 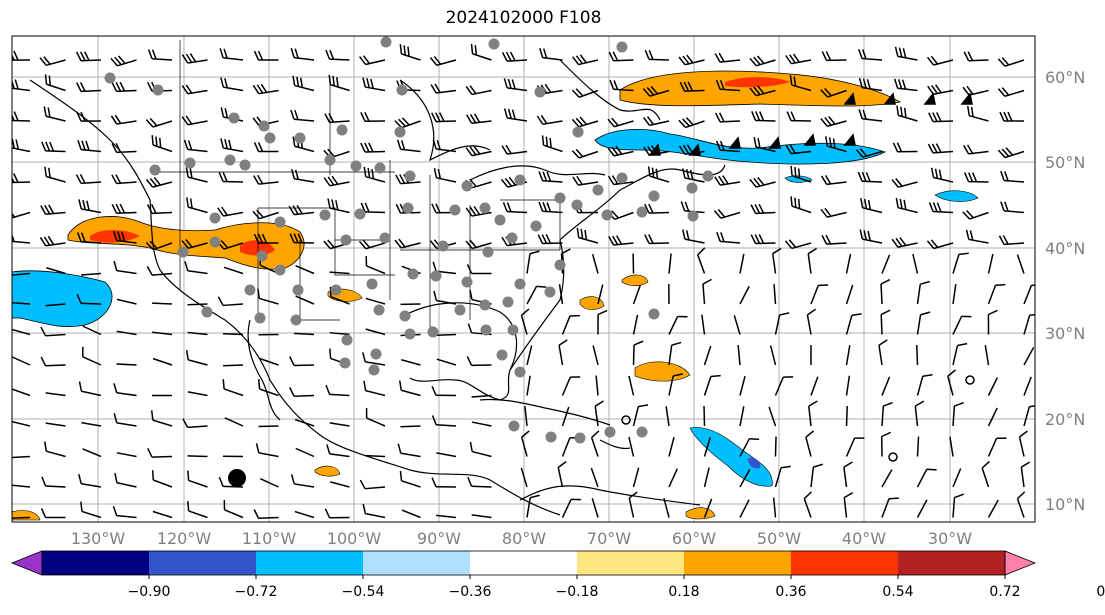 What do you see at coordinates (309, 563) in the screenshot?
I see `colorbar-segment` at bounding box center [309, 563].